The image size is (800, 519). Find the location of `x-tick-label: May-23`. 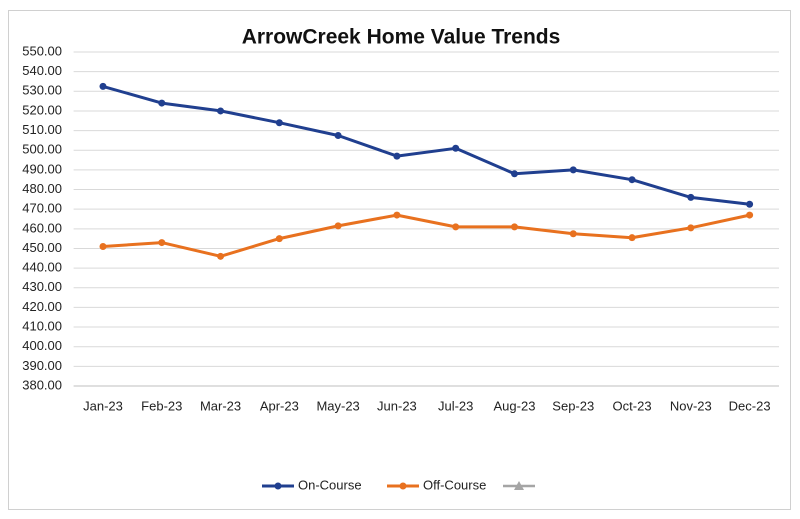

x-tick-label: May-23 is located at coordinates (337, 405).